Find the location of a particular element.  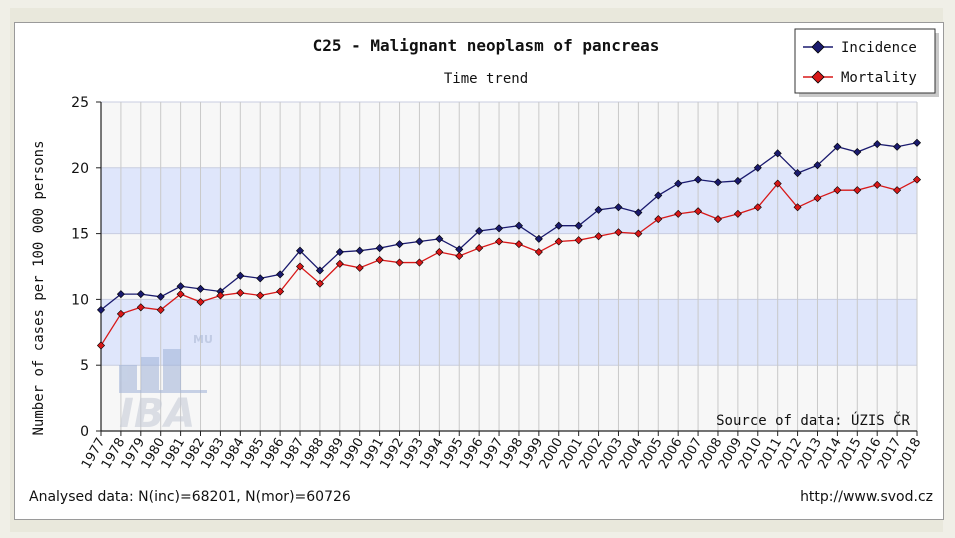

mortality-legend-marker is located at coordinates (818, 77).